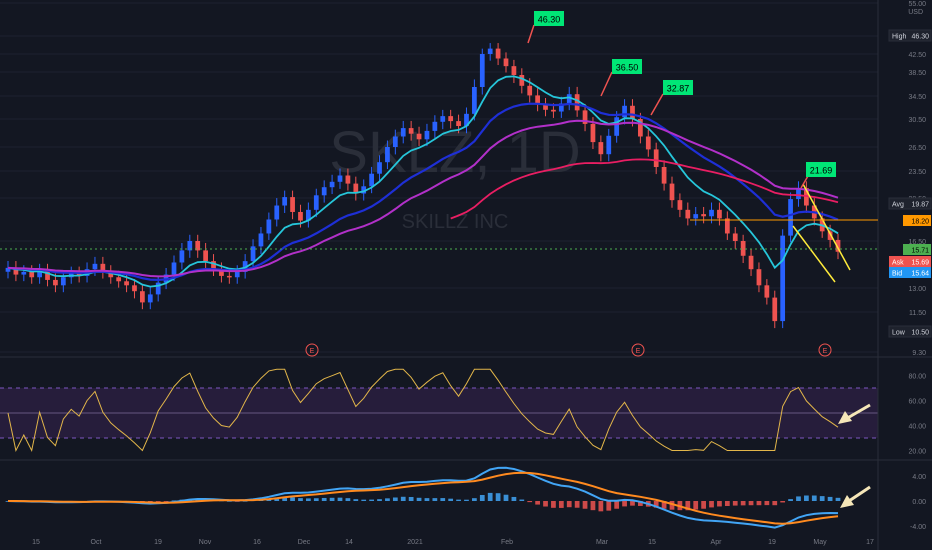 The width and height of the screenshot is (932, 550). I want to click on time-axis: 15 Oct 19 Nov 16 Dec 14 2021 Feb Mar 15 Apr 19 May 17, so click(453, 542).